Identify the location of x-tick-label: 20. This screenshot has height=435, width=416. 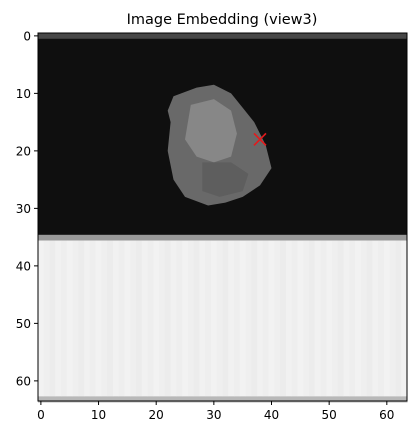
(156, 415).